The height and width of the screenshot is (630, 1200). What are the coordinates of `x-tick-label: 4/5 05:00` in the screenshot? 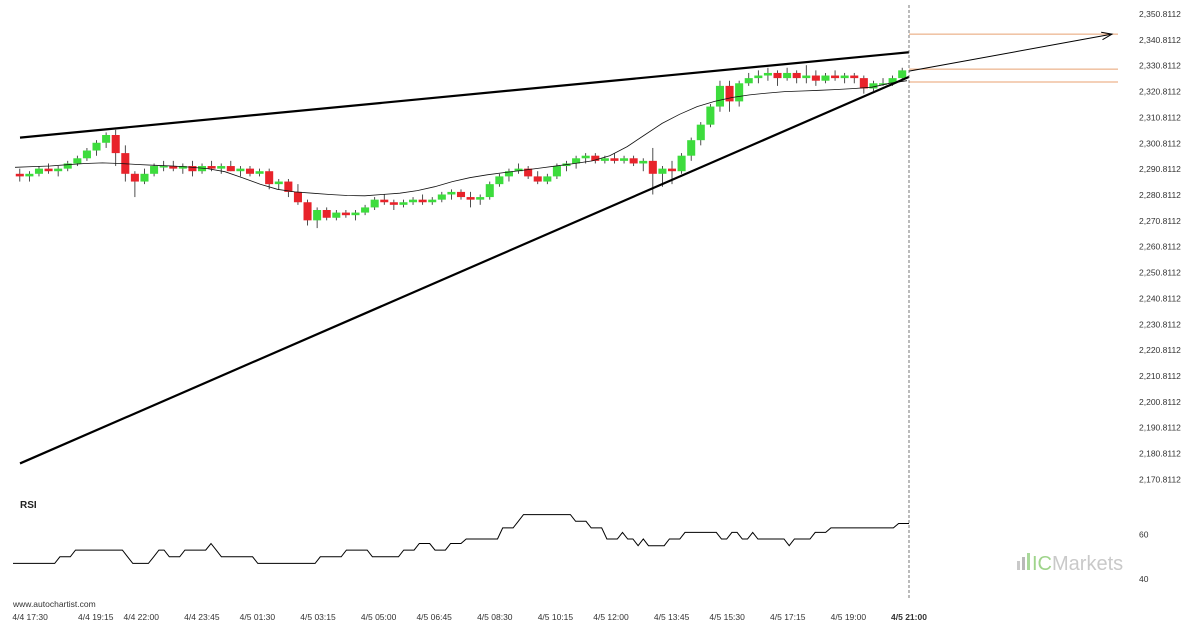 It's located at (379, 617).